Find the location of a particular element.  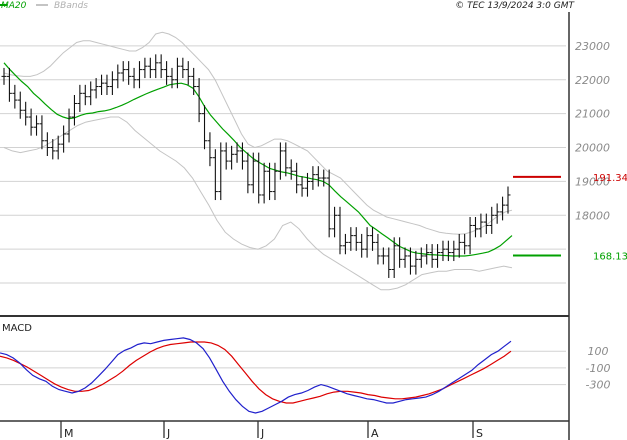

chart-header: MA20 BBands © TEC 13/9/2024 3:0 GMT is located at coordinates (288, 6).